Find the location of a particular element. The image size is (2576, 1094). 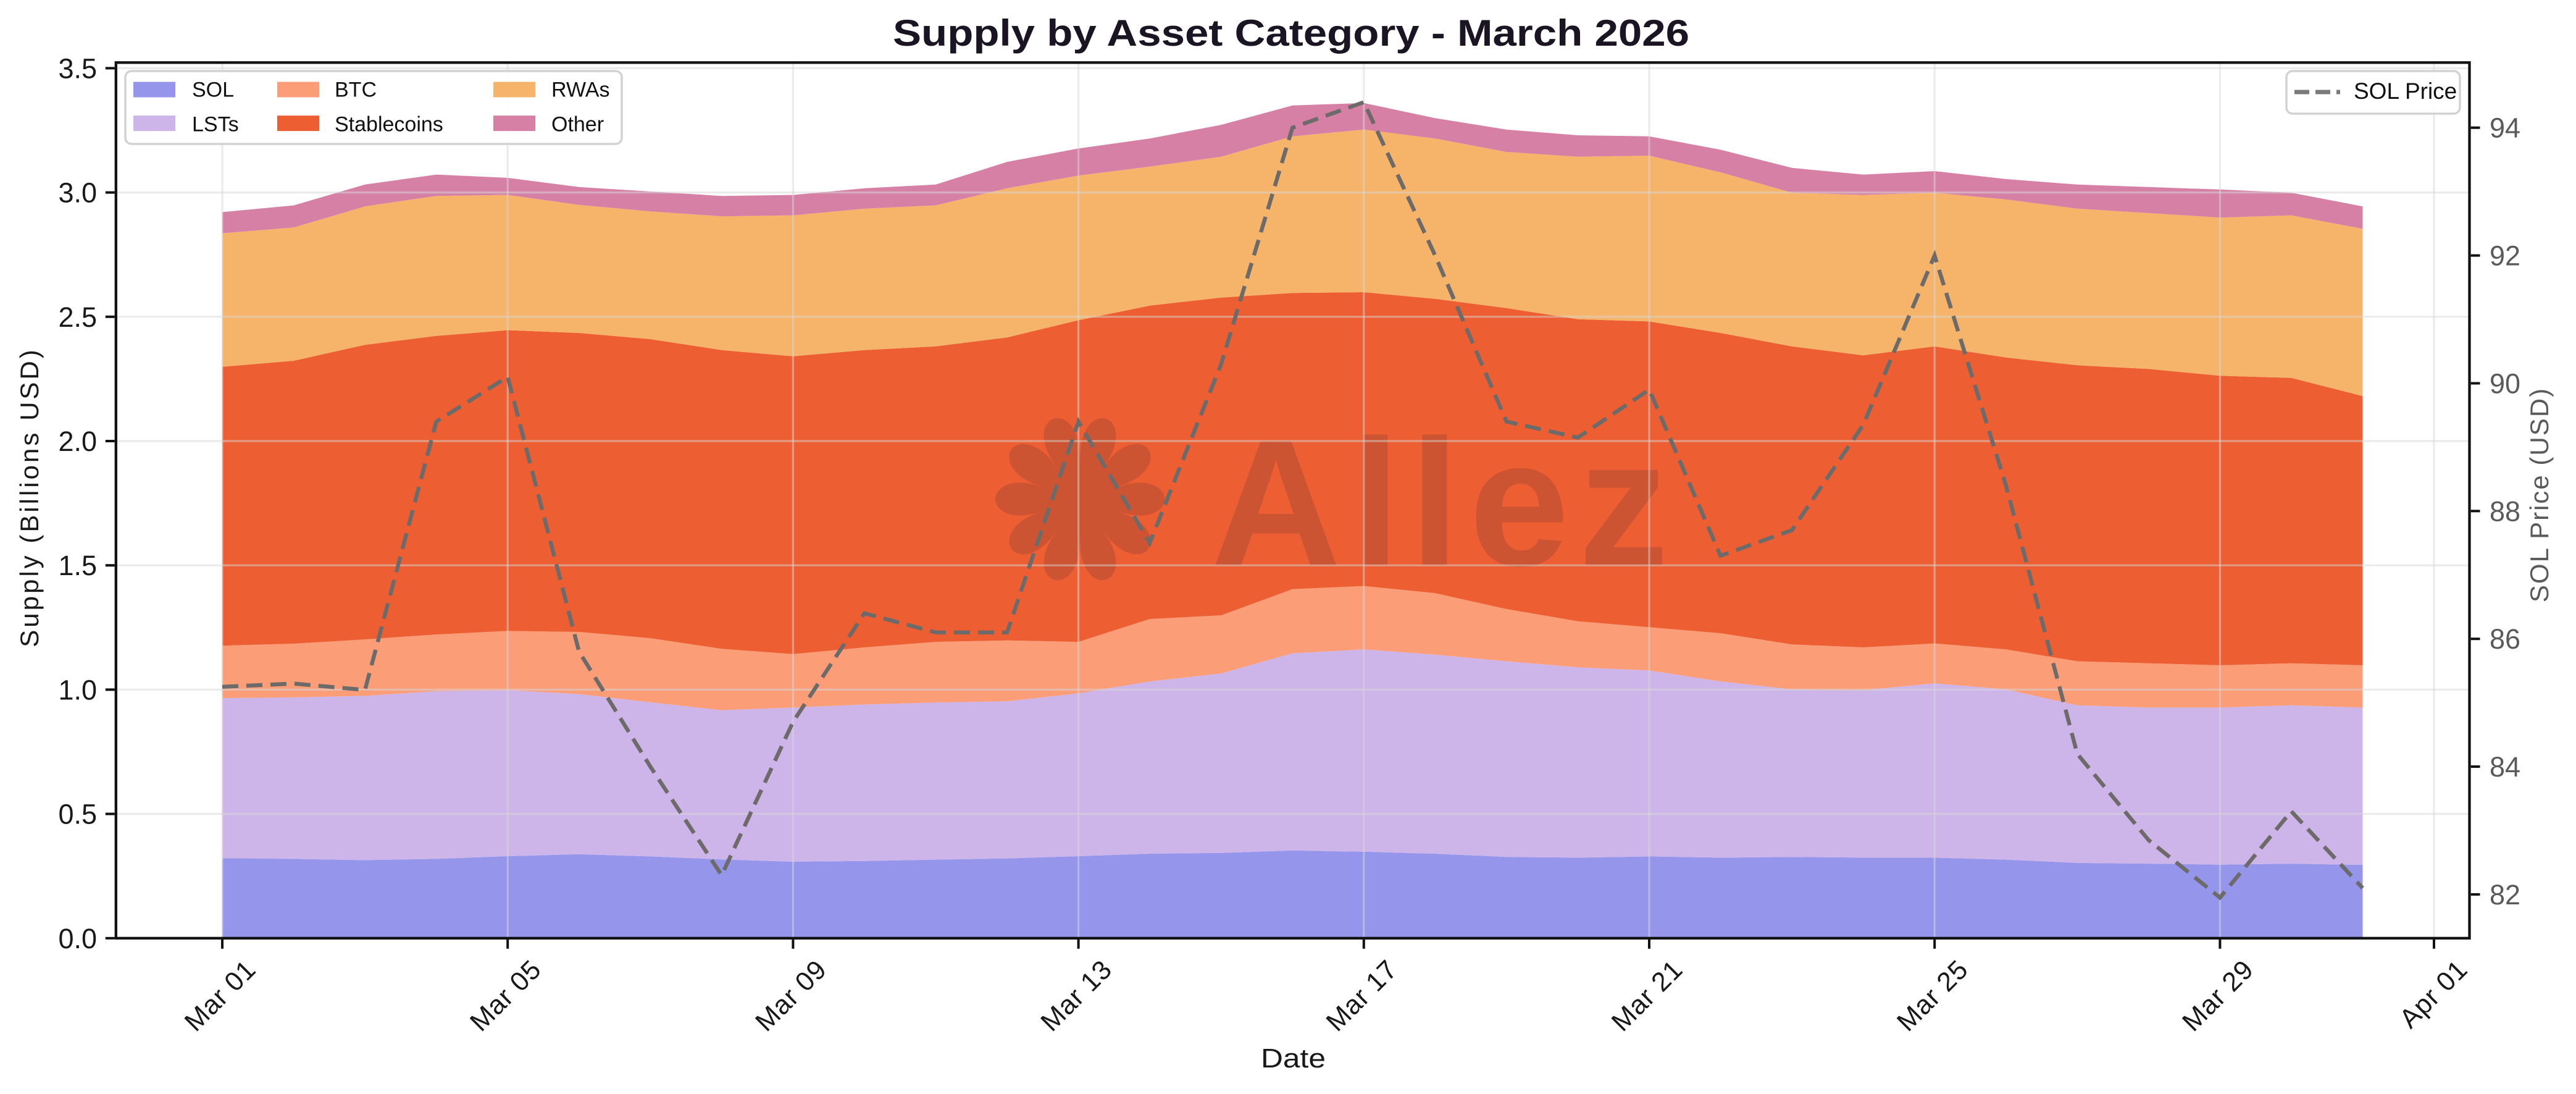

svg-text: Stablecoins is located at coordinates (389, 125).